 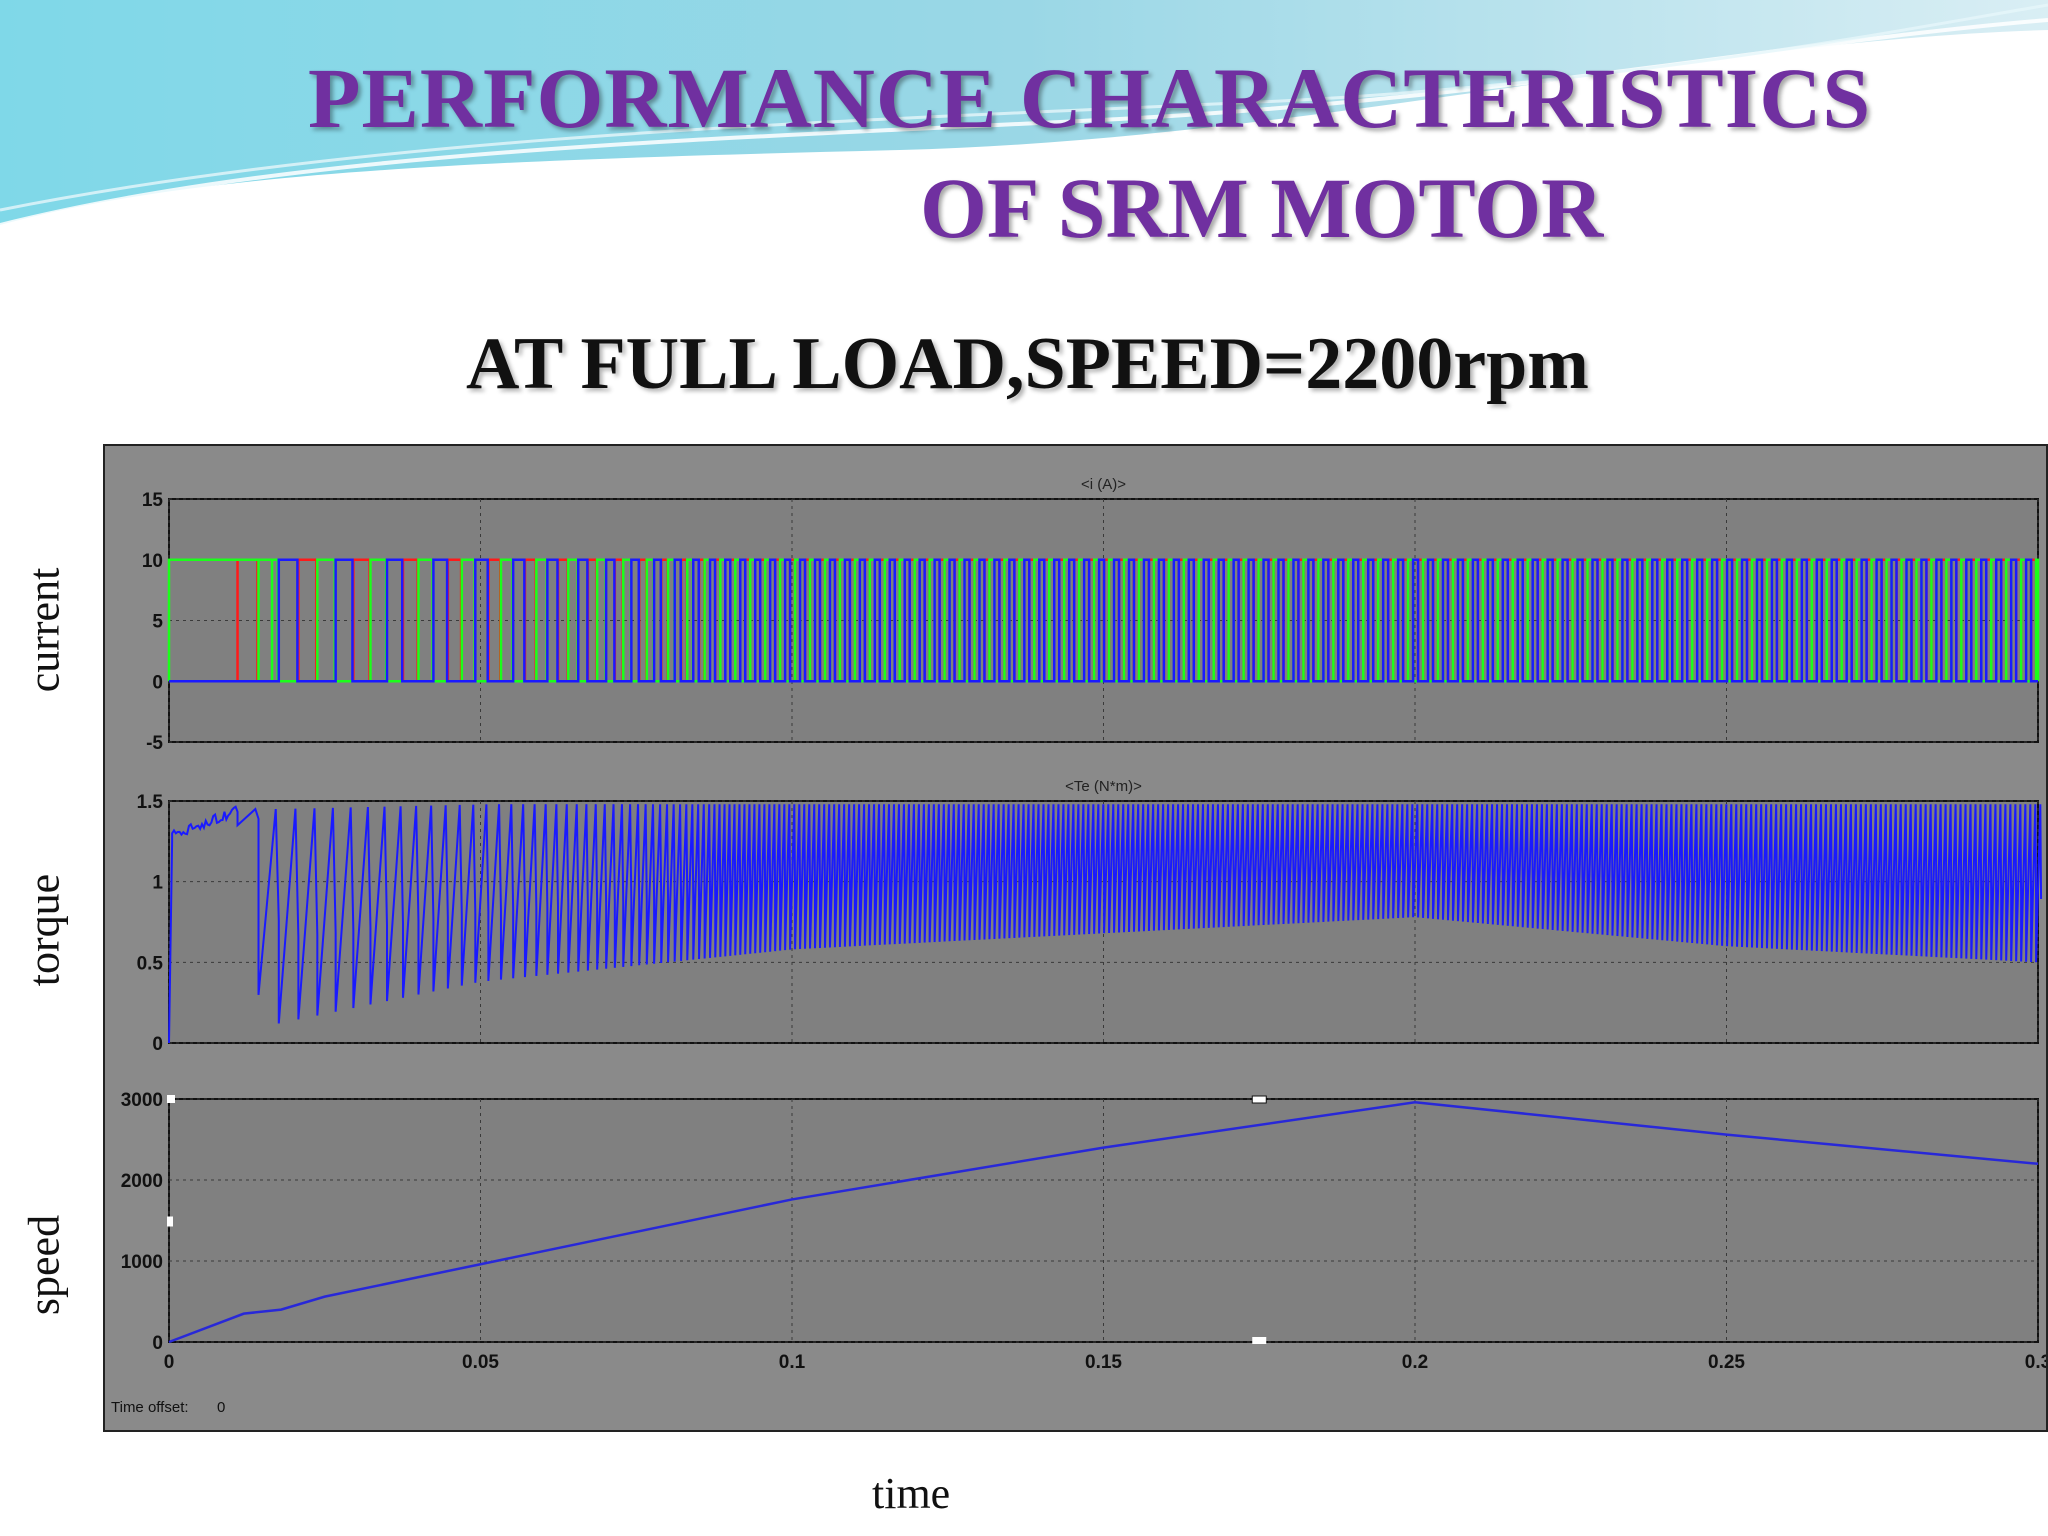 What do you see at coordinates (1027, 364) in the screenshot?
I see `slide-subtitle: AT FULL LOAD,SPEED=2200rpm` at bounding box center [1027, 364].